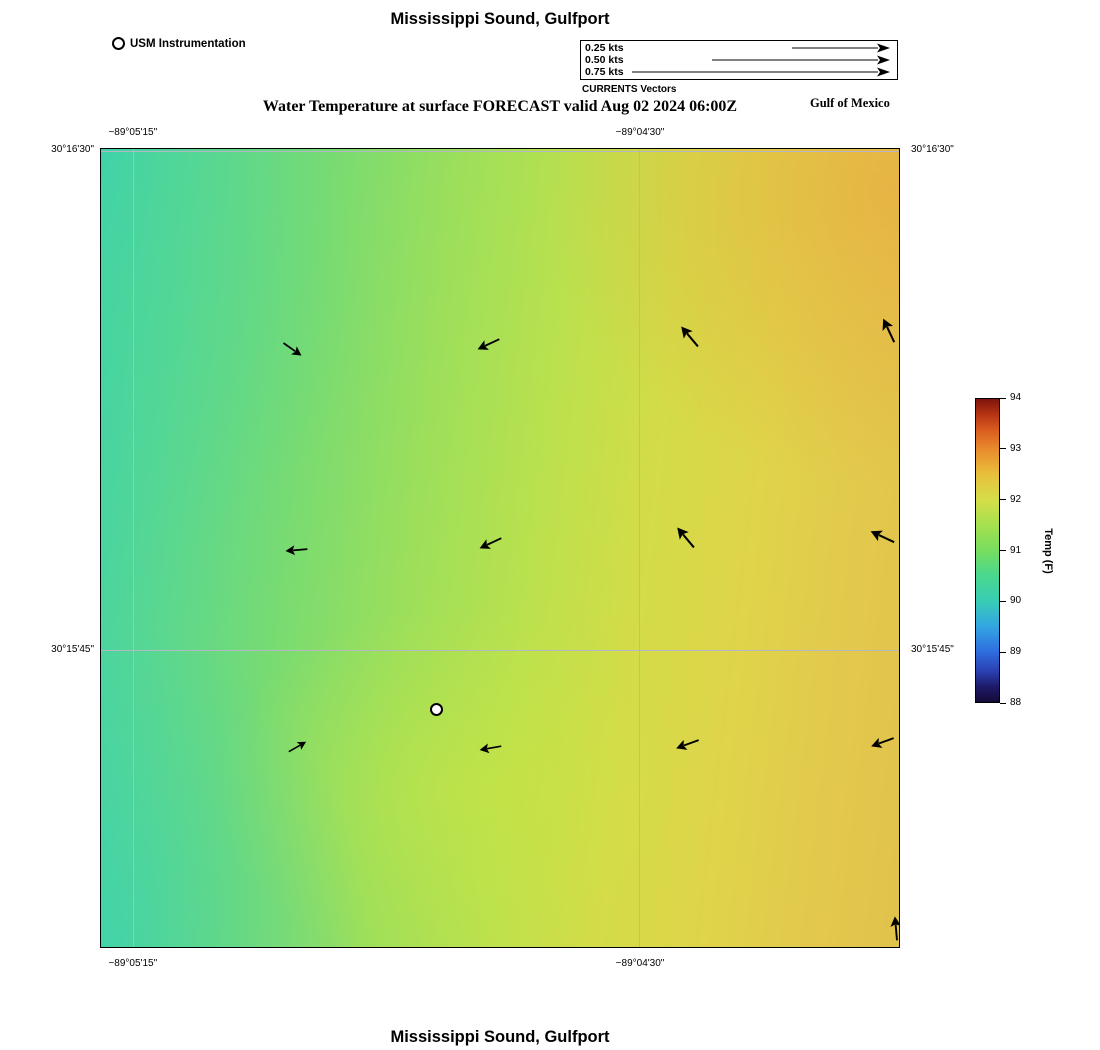  I want to click on axis-label-lat-right: 30°16'30", so click(932, 150).